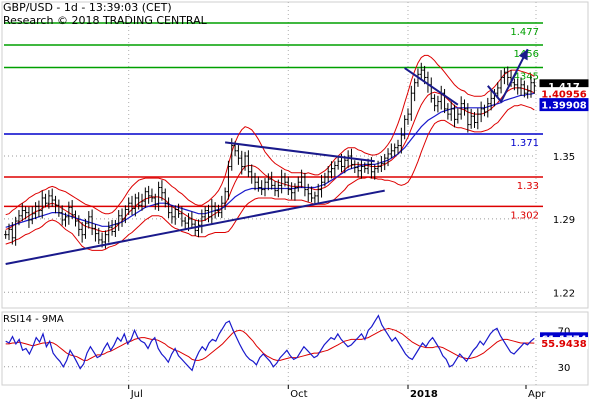 Image resolution: width=590 pixels, height=400 pixels. I want to click on rsi-badge-box, so click(564, 343).